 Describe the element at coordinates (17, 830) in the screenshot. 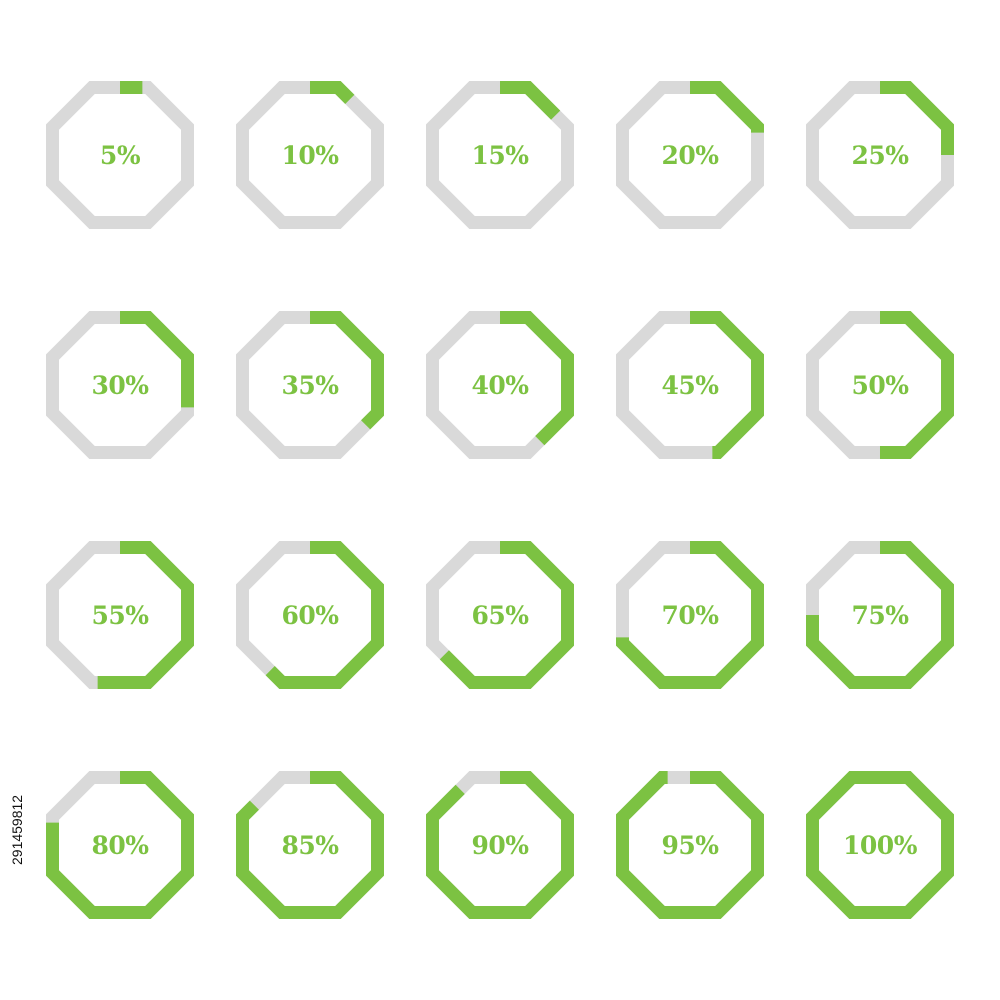

I see `stock-id-watermark: 291459812` at that location.